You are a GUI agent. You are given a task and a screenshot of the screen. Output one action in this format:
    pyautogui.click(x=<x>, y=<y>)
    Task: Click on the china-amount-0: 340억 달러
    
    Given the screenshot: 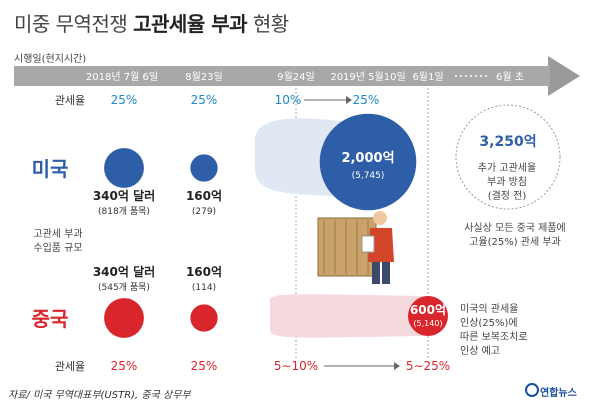 What is the action you would take?
    pyautogui.click(x=124, y=271)
    